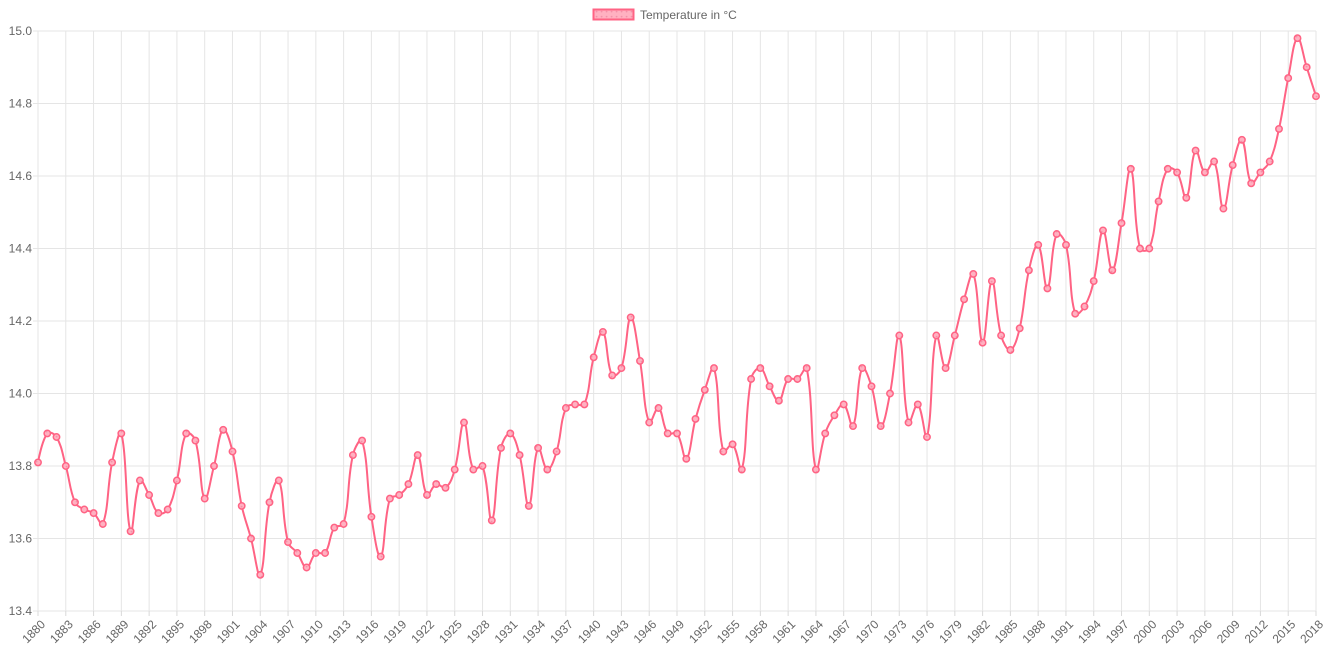  What do you see at coordinates (1084, 306) in the screenshot?
I see `data-point-1993` at bounding box center [1084, 306].